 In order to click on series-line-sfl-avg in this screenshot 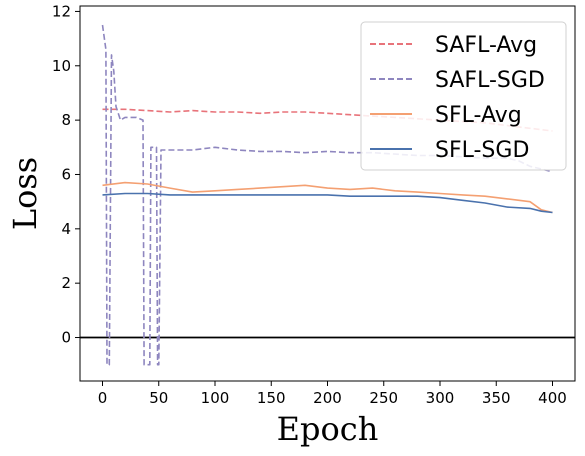, I will do `click(327, 197)`.